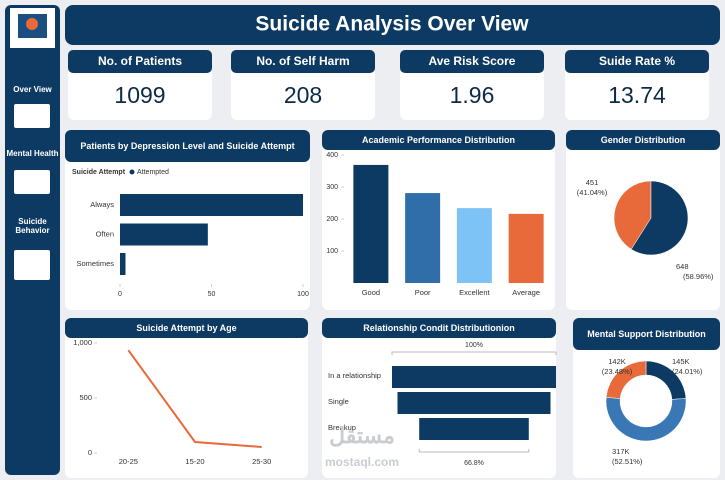 This screenshot has height=480, width=725. I want to click on x-tick-label: Poor, so click(423, 292).